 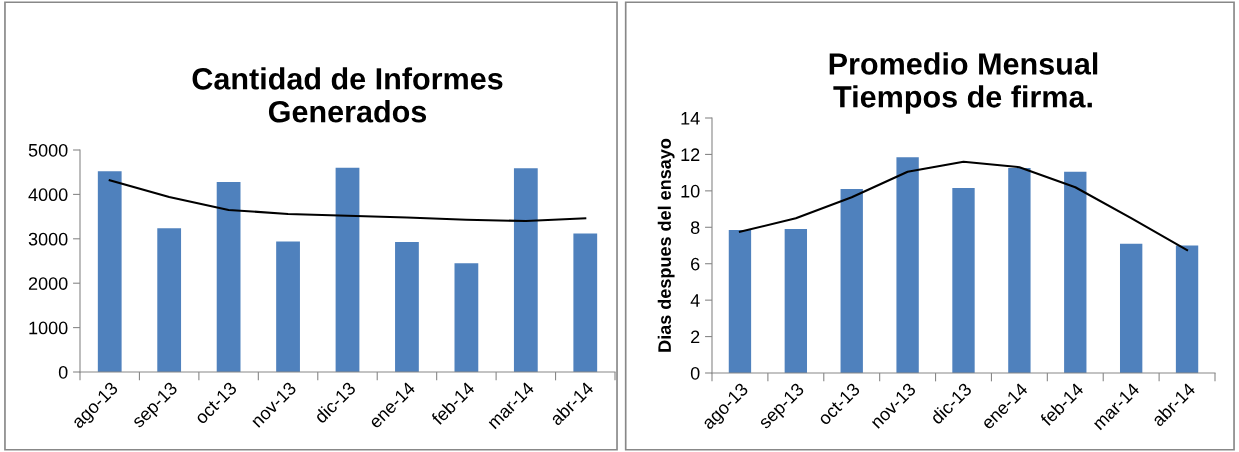 What do you see at coordinates (666, 245) in the screenshot?
I see `y-axis-title: Dias despues del ensayo` at bounding box center [666, 245].